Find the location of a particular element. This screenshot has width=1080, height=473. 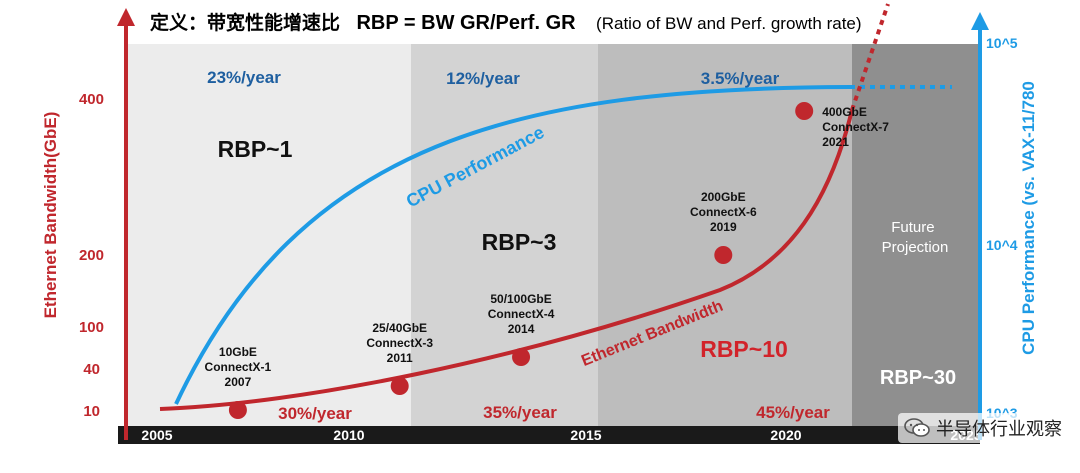

data-point-label-line: 50/100GbE is located at coordinates (520, 299).